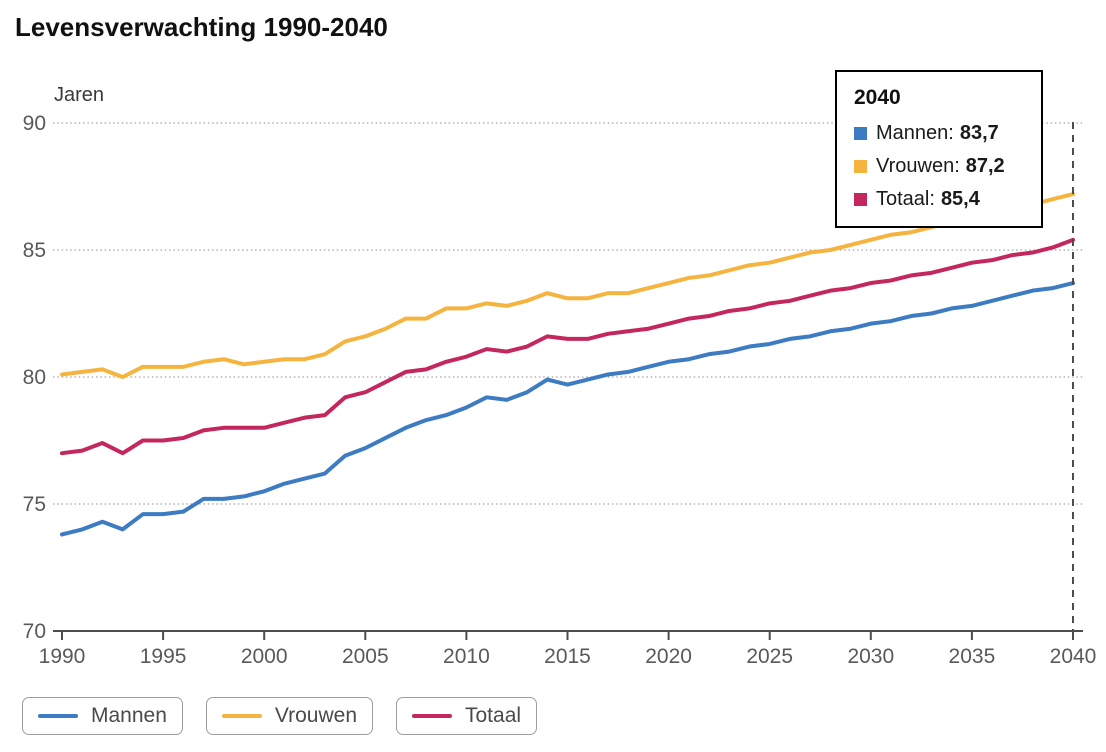  What do you see at coordinates (241, 716) in the screenshot?
I see `vrouwen-line-swatch-icon` at bounding box center [241, 716].